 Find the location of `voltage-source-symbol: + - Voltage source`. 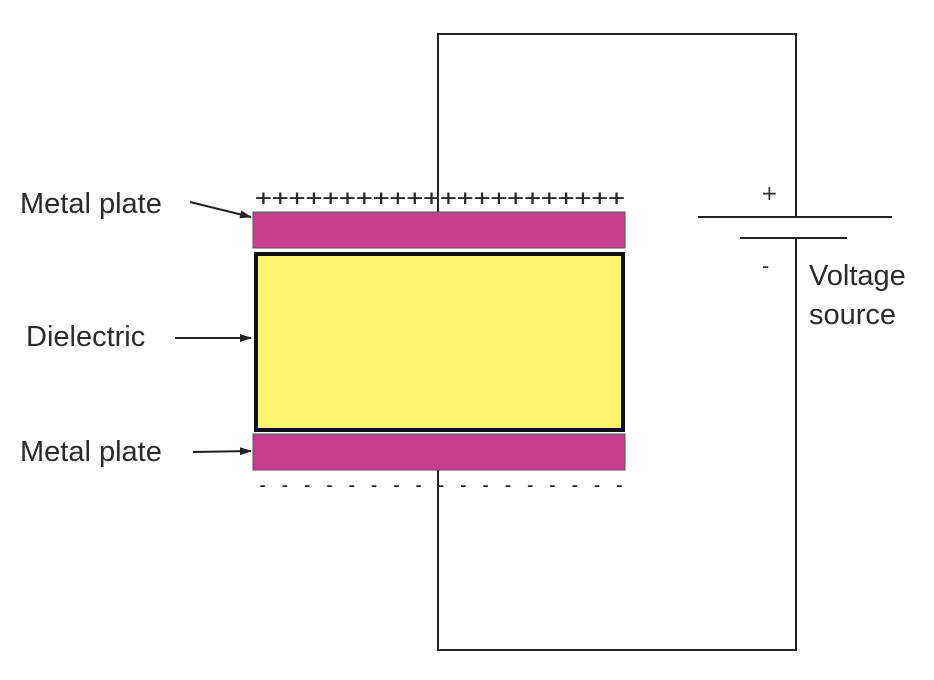

voltage-source-symbol: + - Voltage source is located at coordinates (802, 256).